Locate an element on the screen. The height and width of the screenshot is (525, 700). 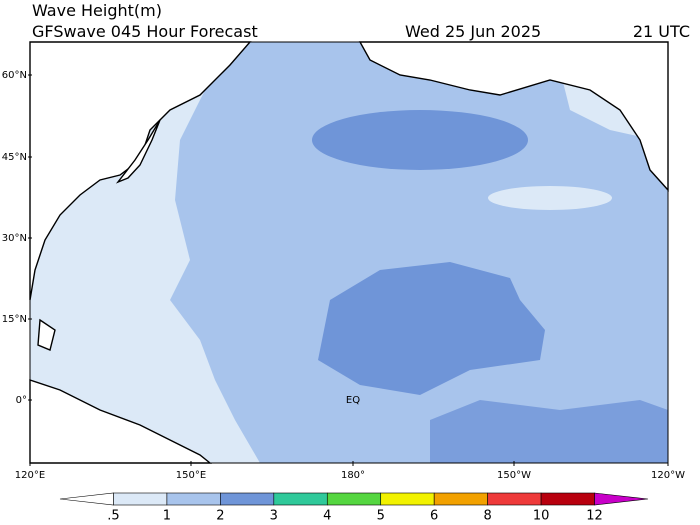
colorbar-label: 3 is located at coordinates (274, 516).